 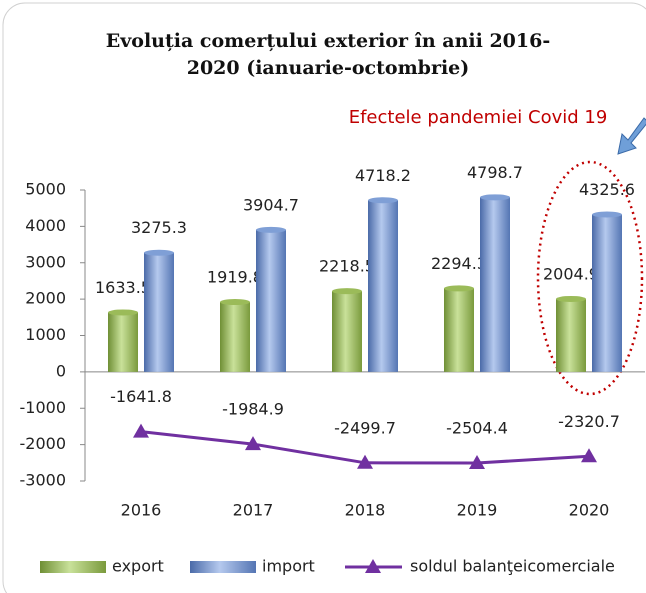 What do you see at coordinates (253, 409) in the screenshot?
I see `data-label: -1984.9` at bounding box center [253, 409].